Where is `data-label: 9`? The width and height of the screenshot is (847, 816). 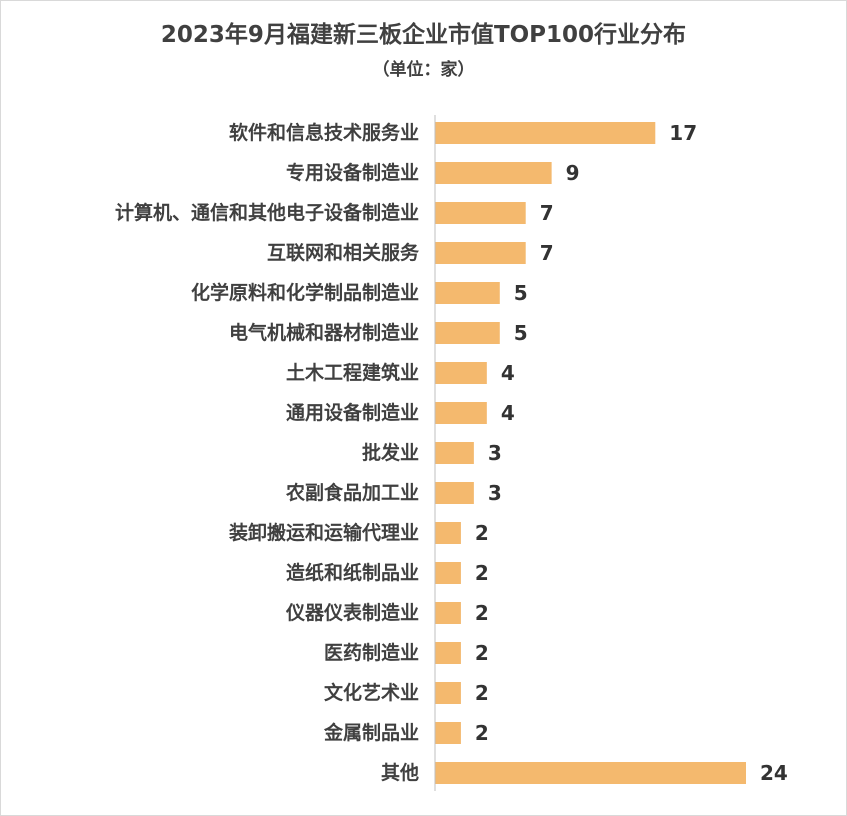
data-label: 9 is located at coordinates (573, 173).